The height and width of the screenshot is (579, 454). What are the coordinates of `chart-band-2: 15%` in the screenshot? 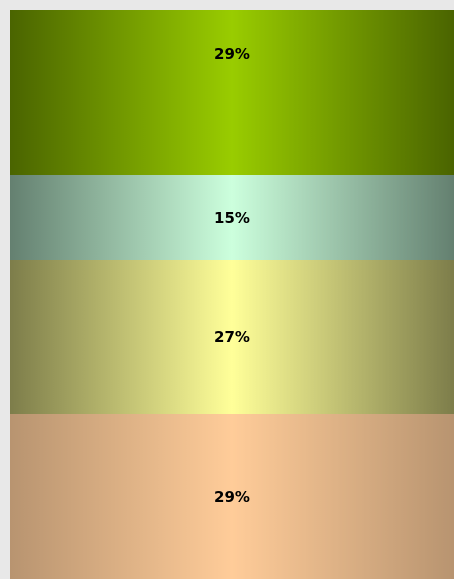 It's located at (232, 217).